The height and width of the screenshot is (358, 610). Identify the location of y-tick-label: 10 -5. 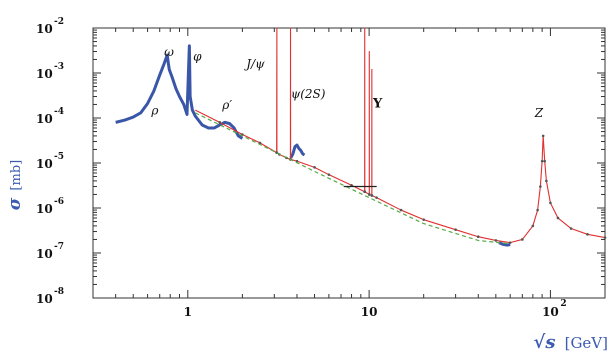
(50, 161).